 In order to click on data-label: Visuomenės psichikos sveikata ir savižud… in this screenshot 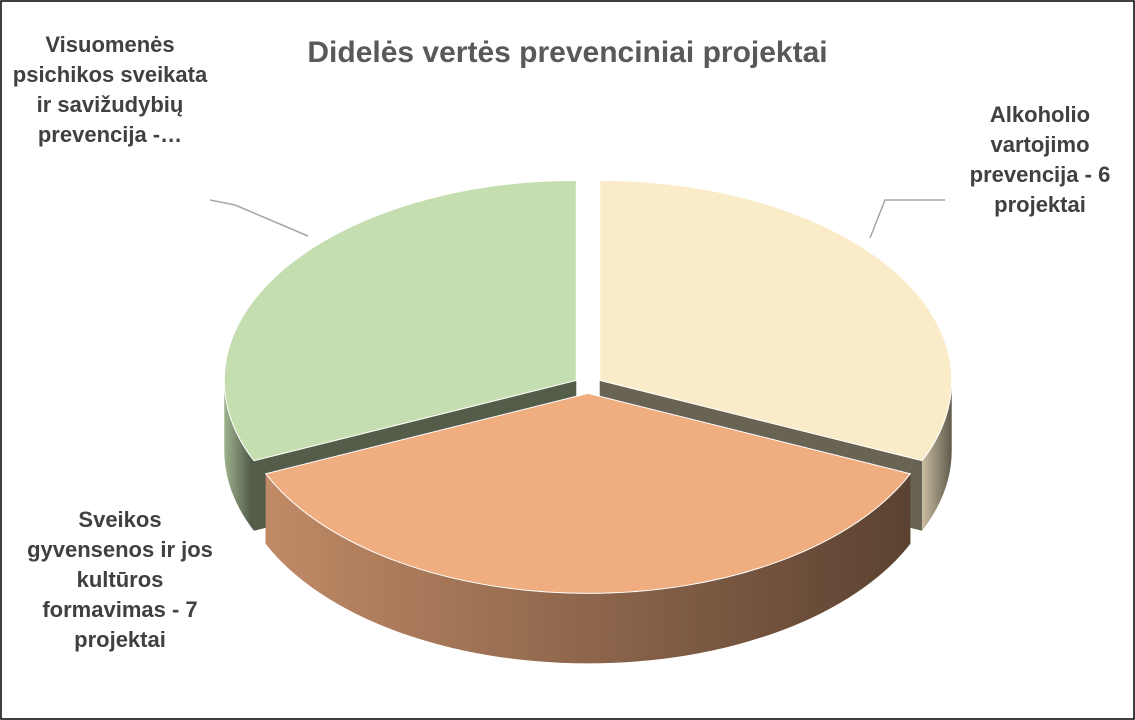, I will do `click(110, 89)`.